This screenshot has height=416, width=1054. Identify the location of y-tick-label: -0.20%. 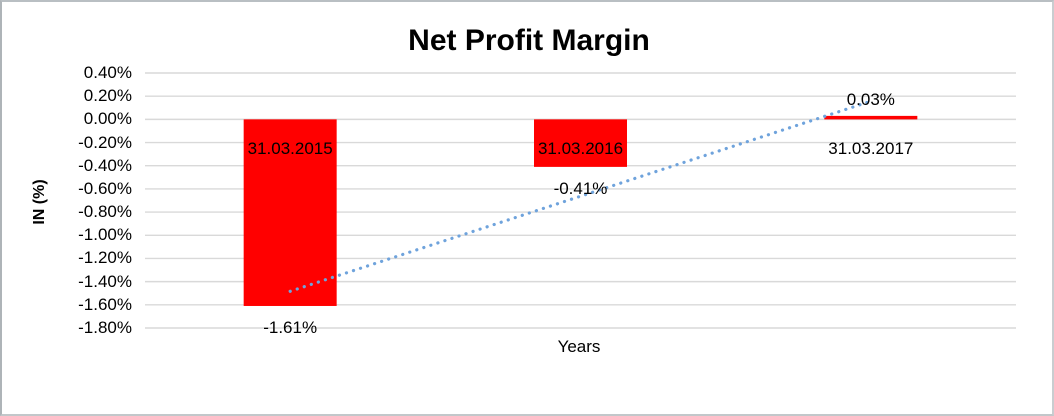
(105, 142).